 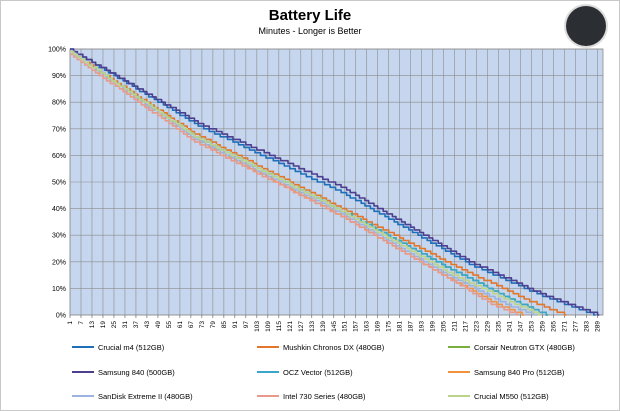 I want to click on x-tick-label: 151, so click(x=345, y=326).